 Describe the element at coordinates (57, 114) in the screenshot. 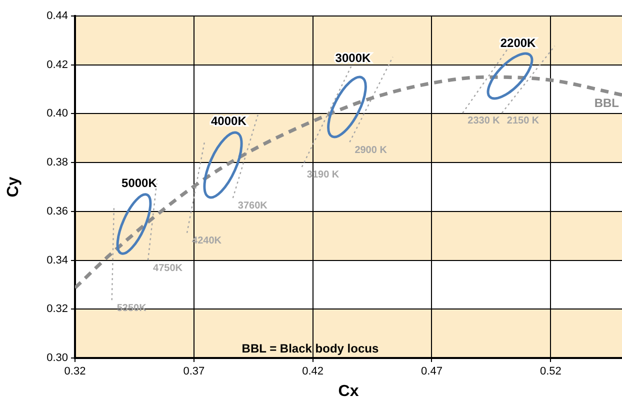

I see `y-tick-label: 0.40` at that location.